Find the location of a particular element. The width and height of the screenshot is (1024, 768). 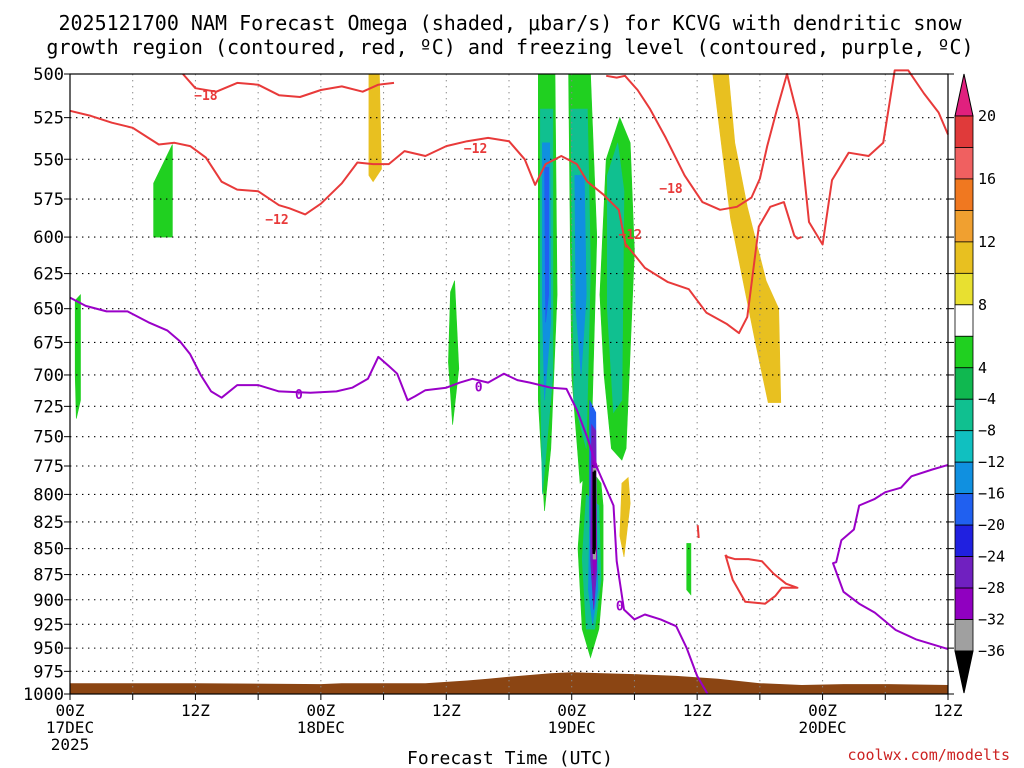

y-tick-label-675: 675 is located at coordinates (48, 343).